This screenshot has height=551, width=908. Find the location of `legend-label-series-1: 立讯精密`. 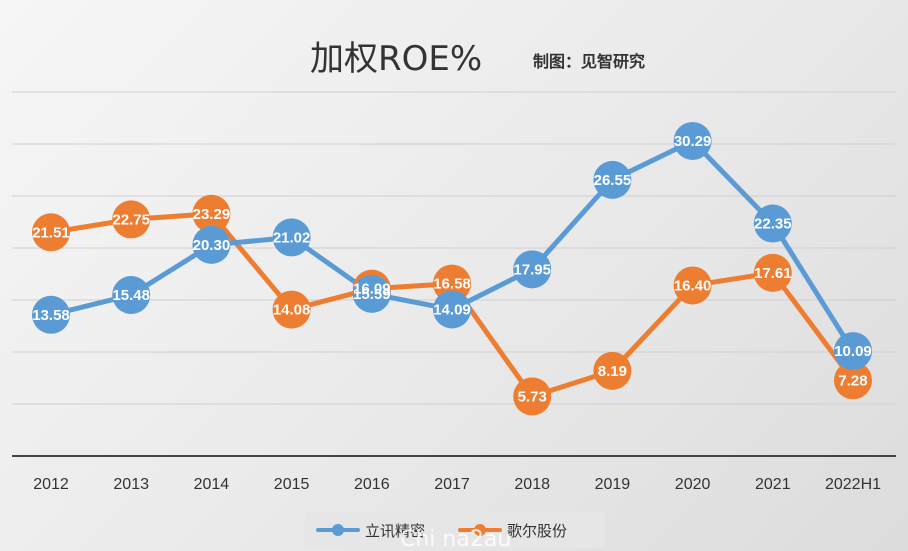

legend-label-series-1: 立讯精密 is located at coordinates (395, 531).